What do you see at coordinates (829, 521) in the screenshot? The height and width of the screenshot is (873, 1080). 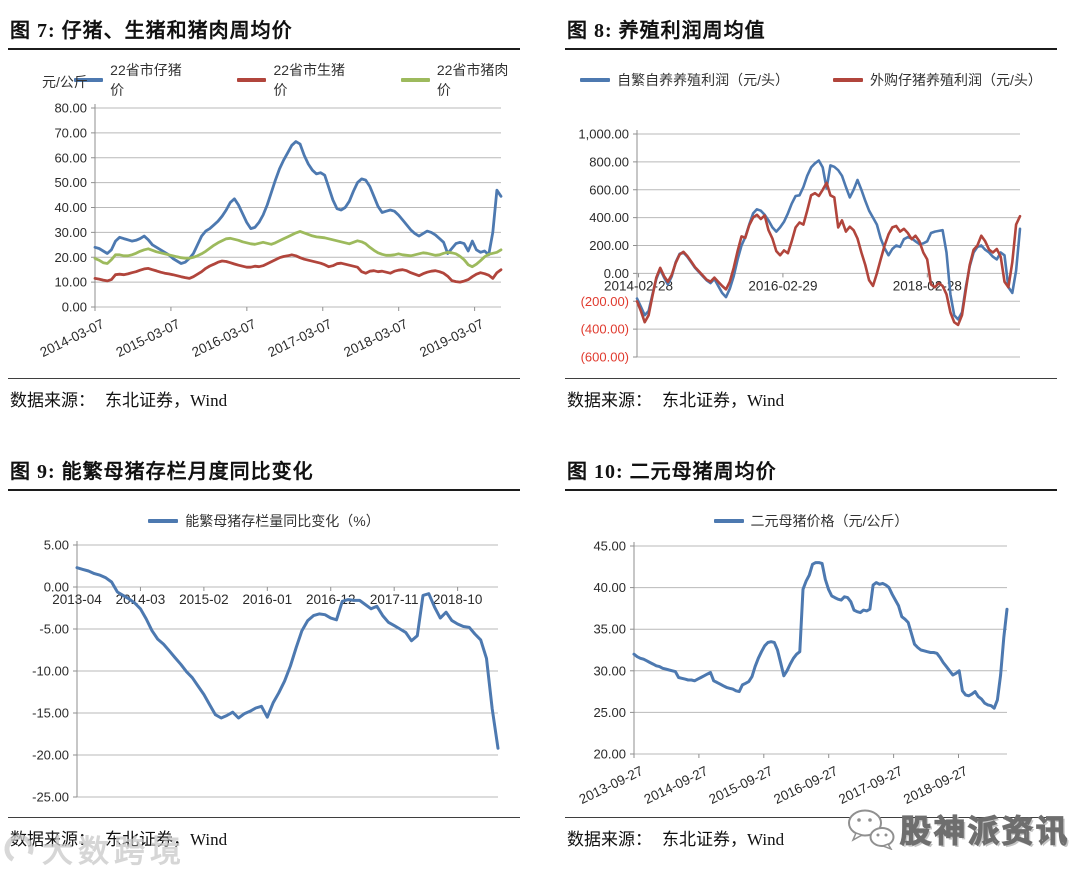 I see `legend-label: 二元母猪价格（元/公斤）` at bounding box center [829, 521].